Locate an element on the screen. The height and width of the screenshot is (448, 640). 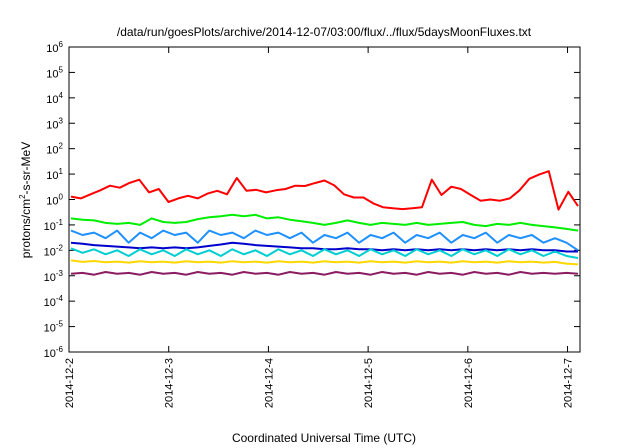
y-tick-exp: 0 is located at coordinates (61, 197).